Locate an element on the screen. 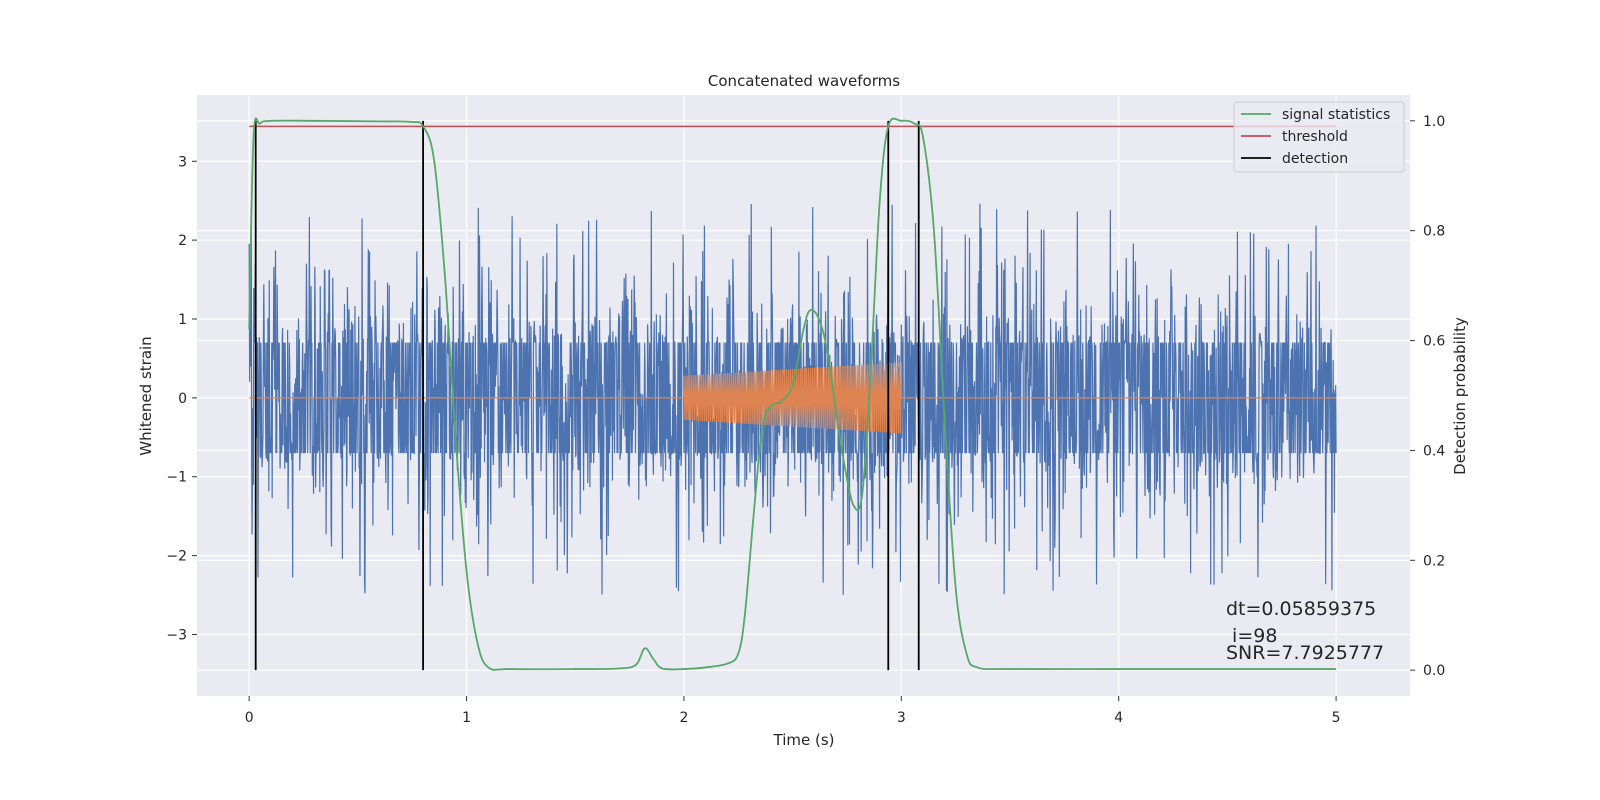  y-right-tick-label: 0.2 is located at coordinates (1434, 561).